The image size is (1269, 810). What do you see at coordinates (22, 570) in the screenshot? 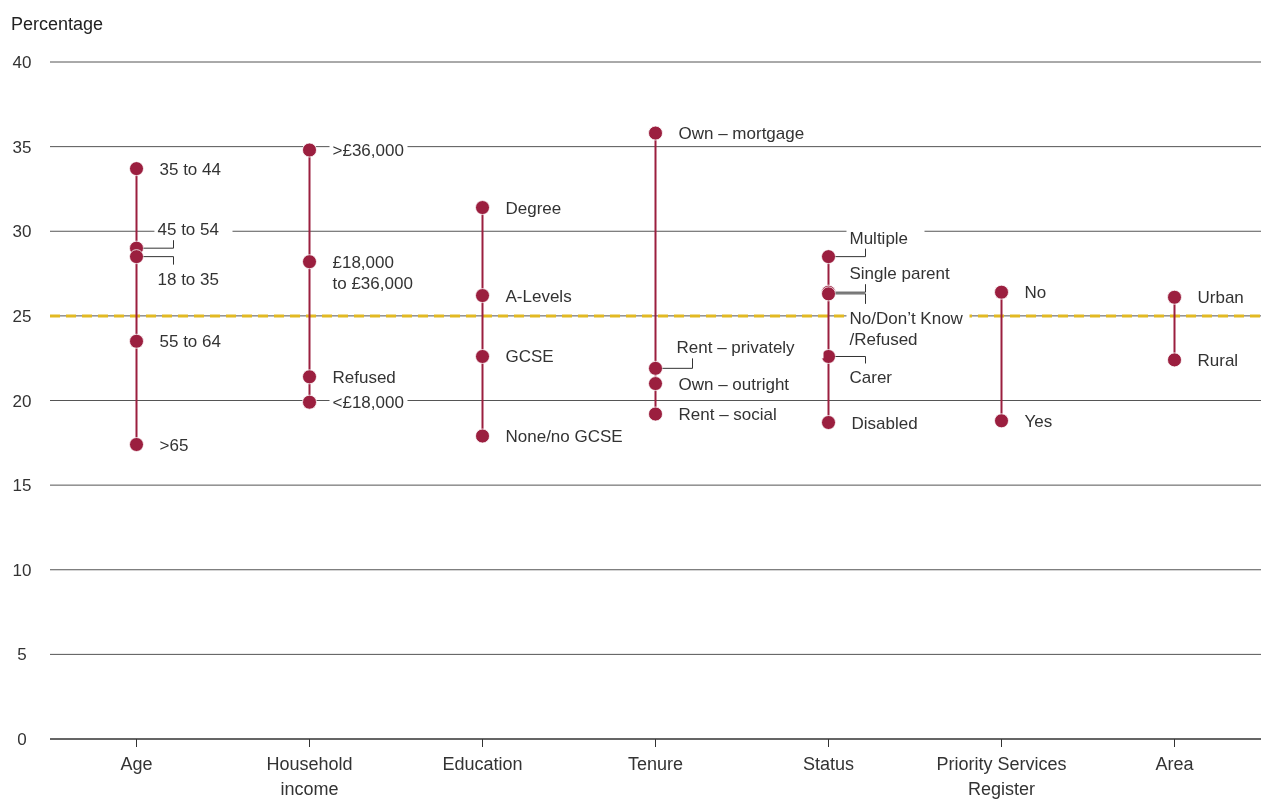
I see `y-tick-label: 10` at bounding box center [22, 570].